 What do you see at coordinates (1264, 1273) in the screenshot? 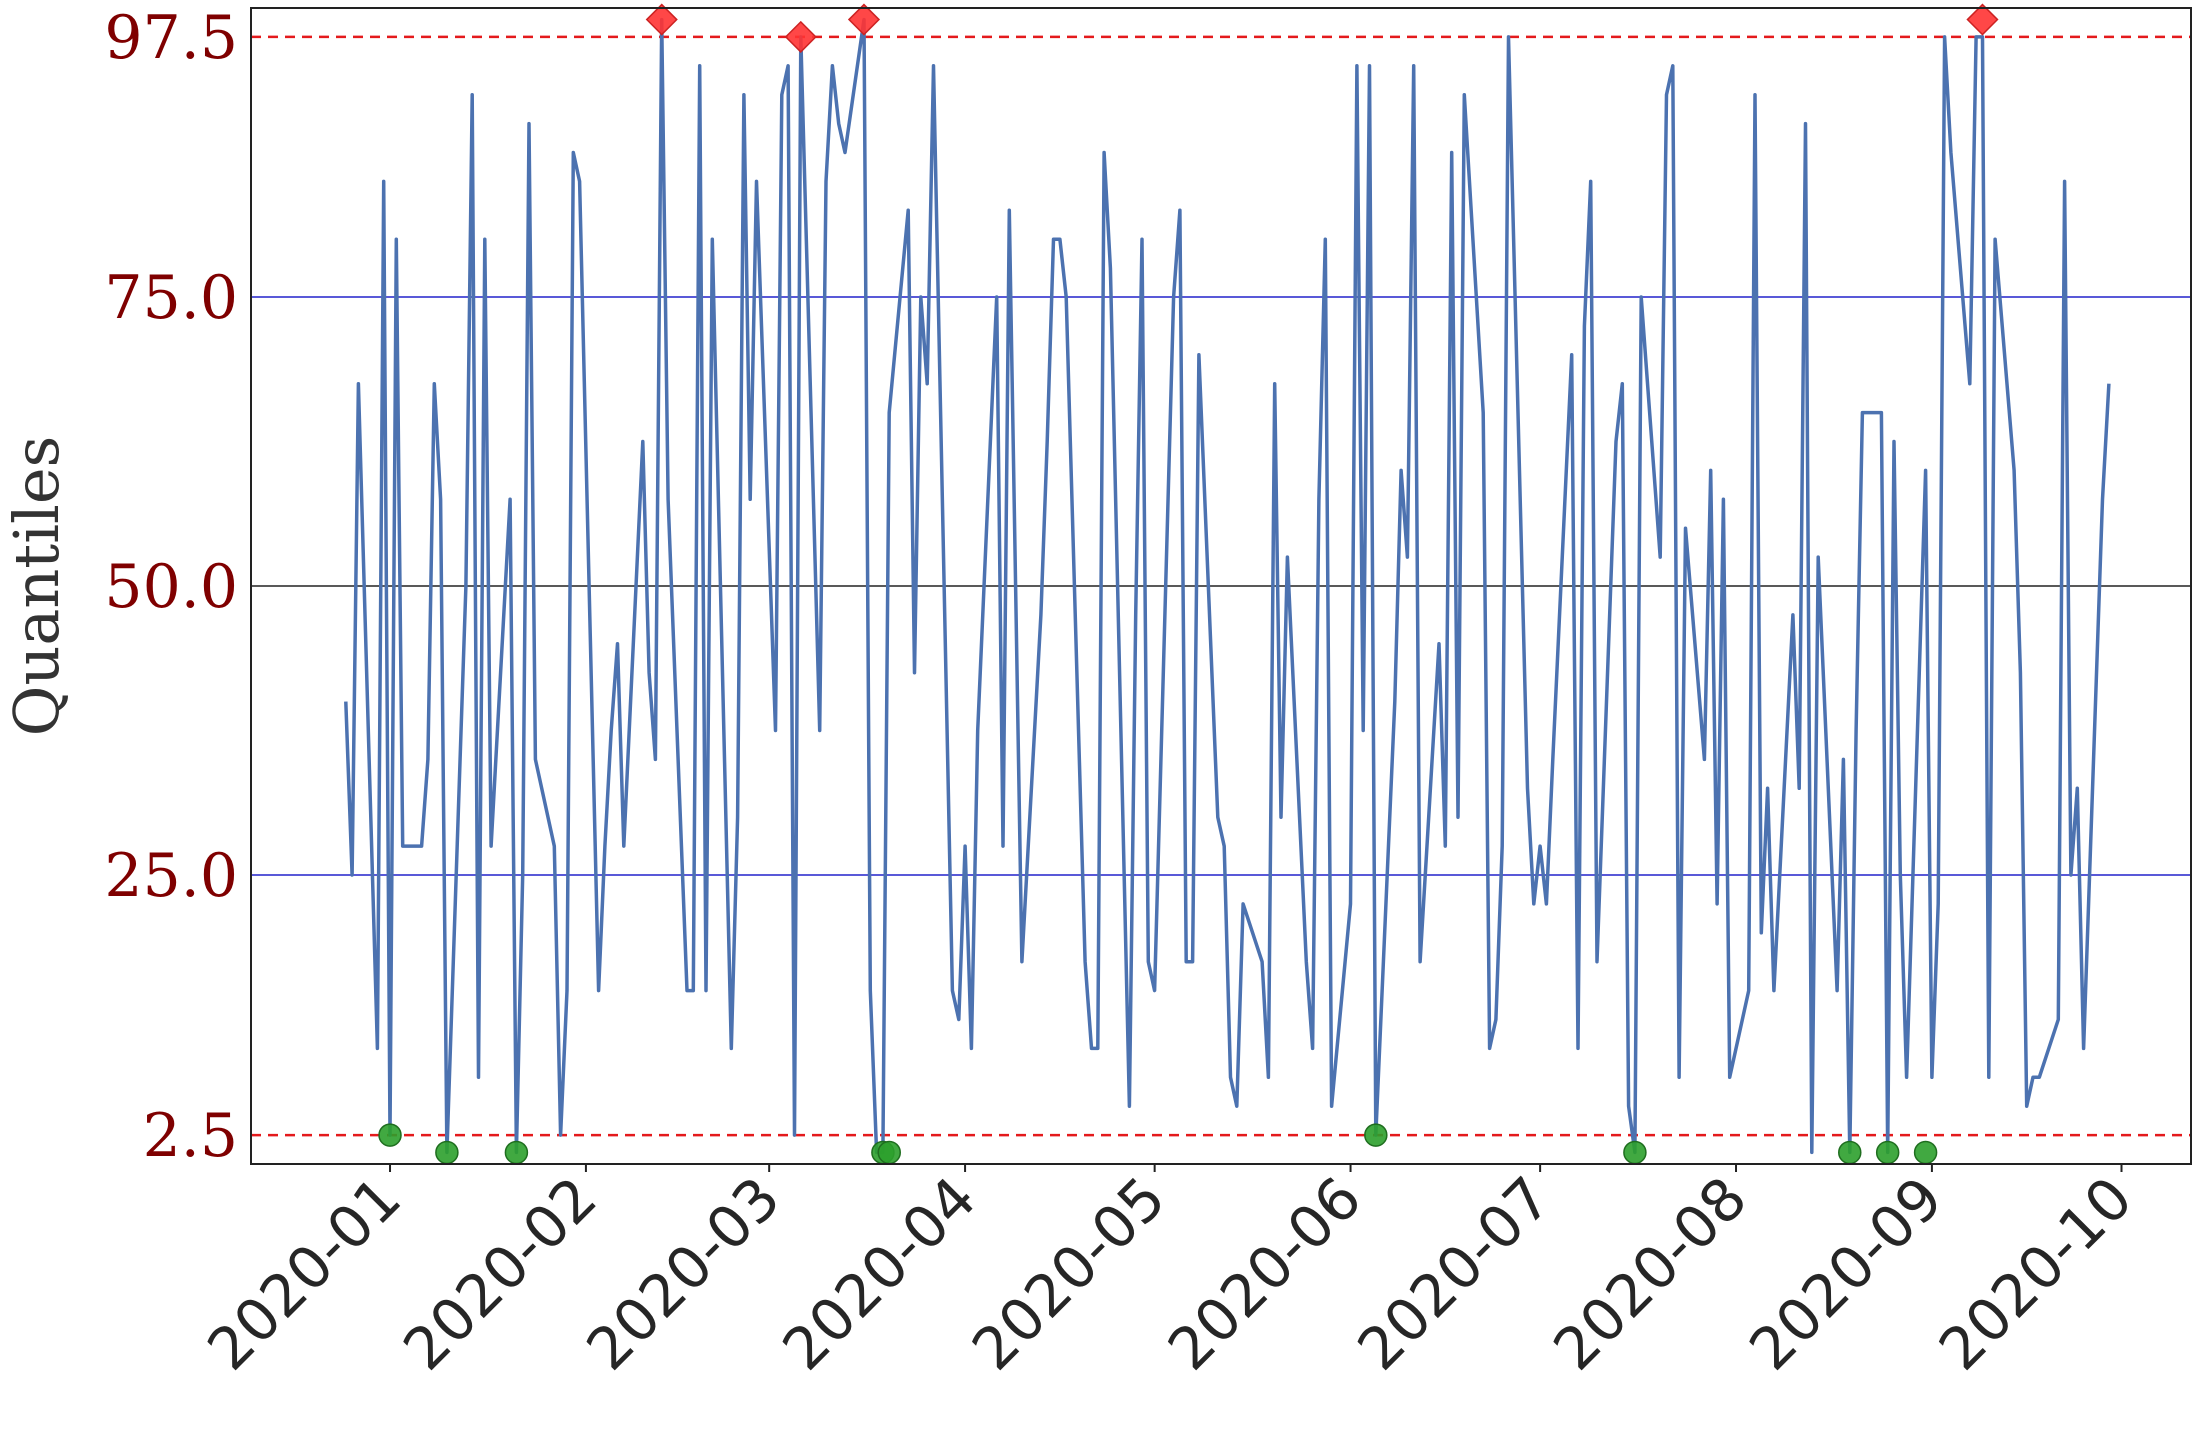
I see `x-tick-label: 2020-06` at bounding box center [1264, 1273].